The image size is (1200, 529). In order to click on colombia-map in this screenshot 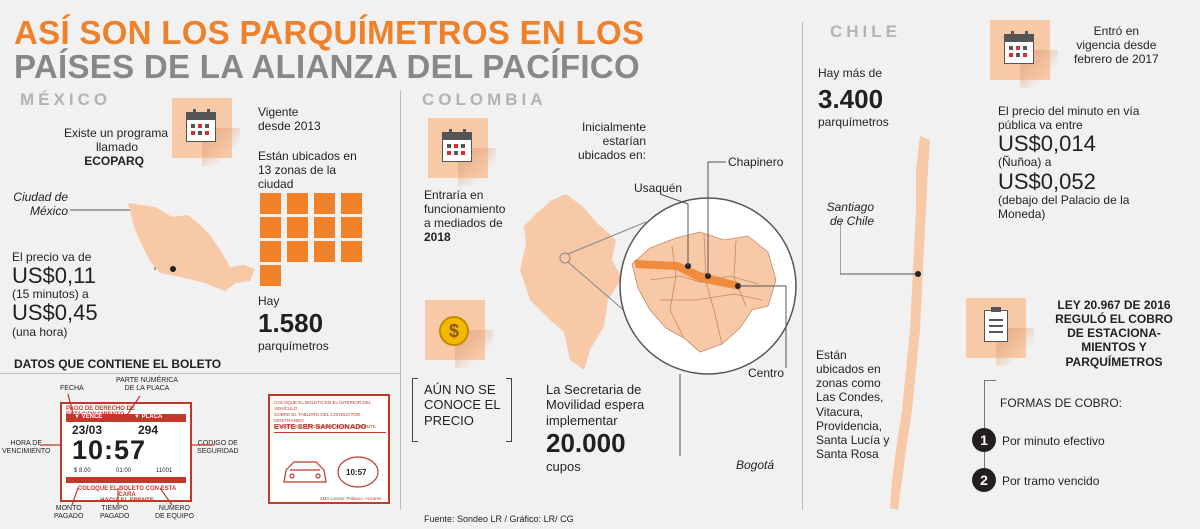, I will do `click(658, 308)`.